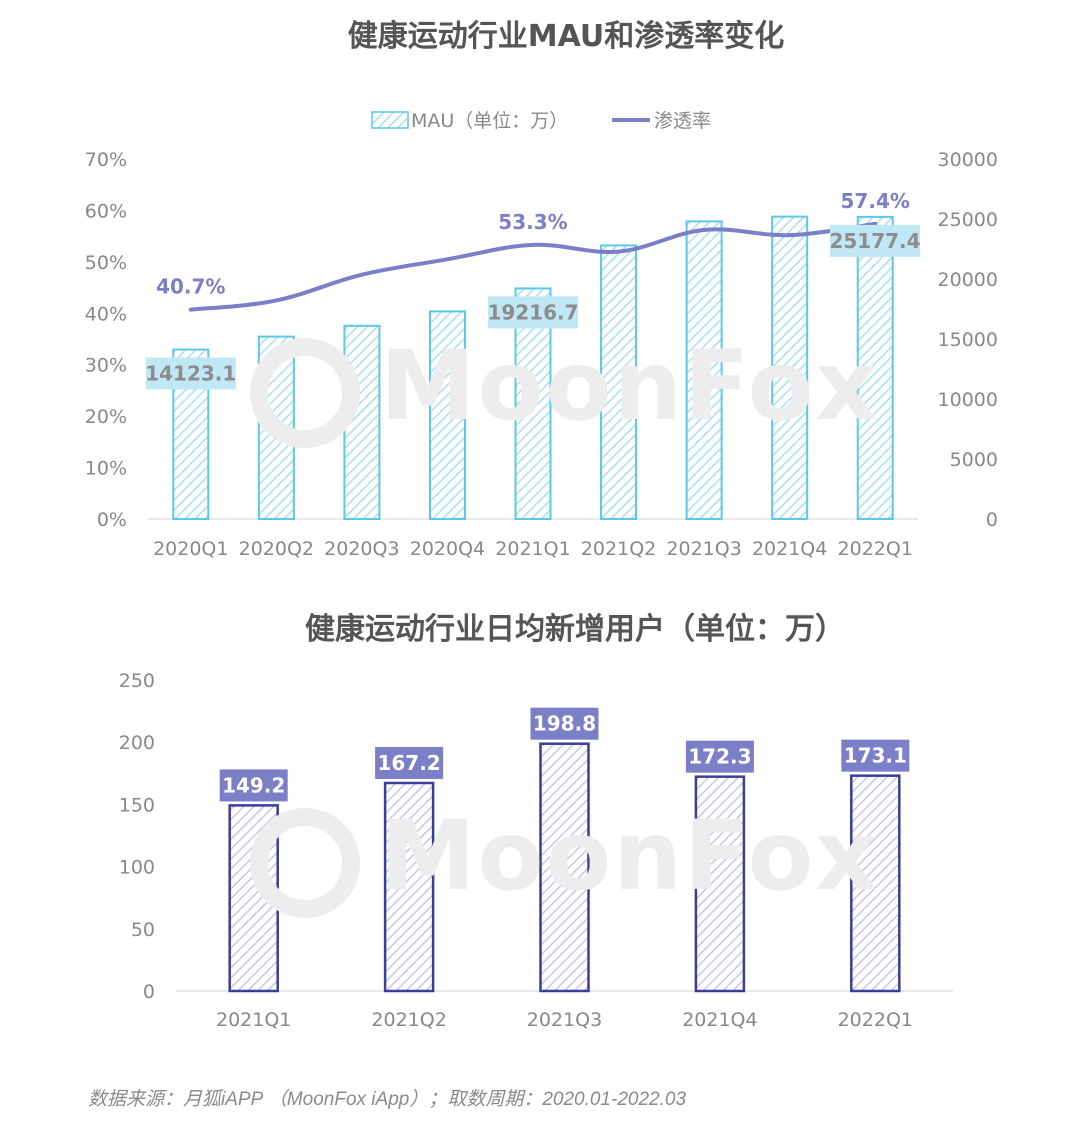 The height and width of the screenshot is (1124, 1080). Describe the element at coordinates (106, 211) in the screenshot. I see `left-tick-label: 60%` at that location.